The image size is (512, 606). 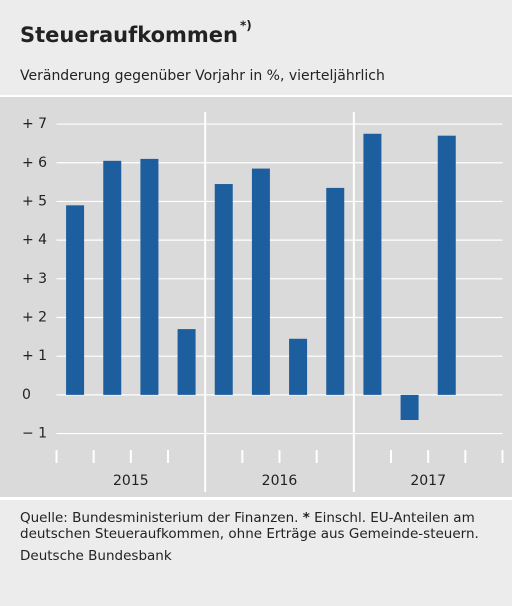 What do you see at coordinates (306, 518) in the screenshot?
I see `note-marker: *` at bounding box center [306, 518].